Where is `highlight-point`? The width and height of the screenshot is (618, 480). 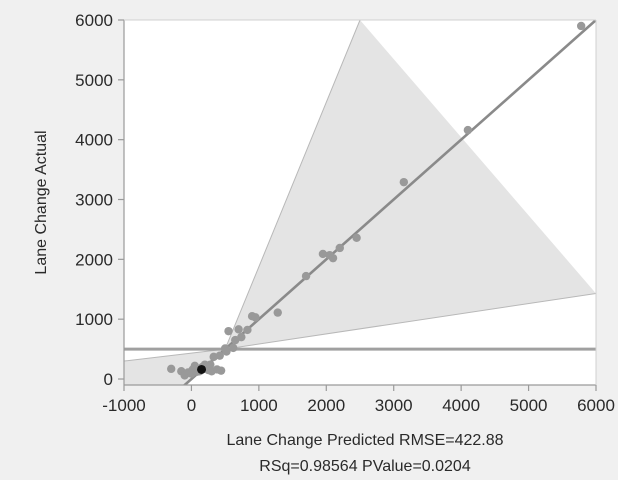 highlight-point is located at coordinates (202, 369).